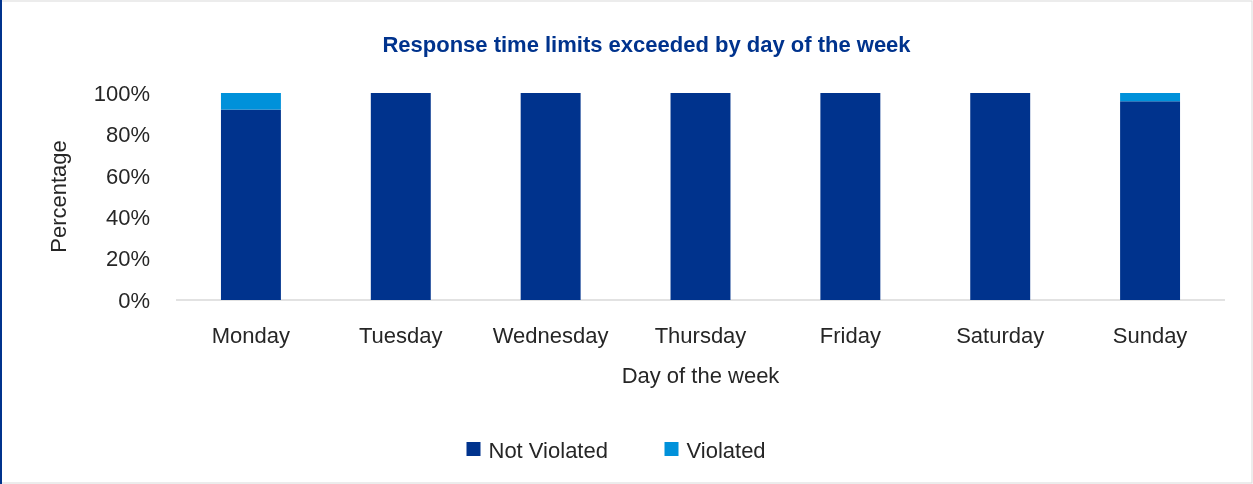 The width and height of the screenshot is (1253, 484). What do you see at coordinates (134, 300) in the screenshot?
I see `y-tick-label: 0%` at bounding box center [134, 300].